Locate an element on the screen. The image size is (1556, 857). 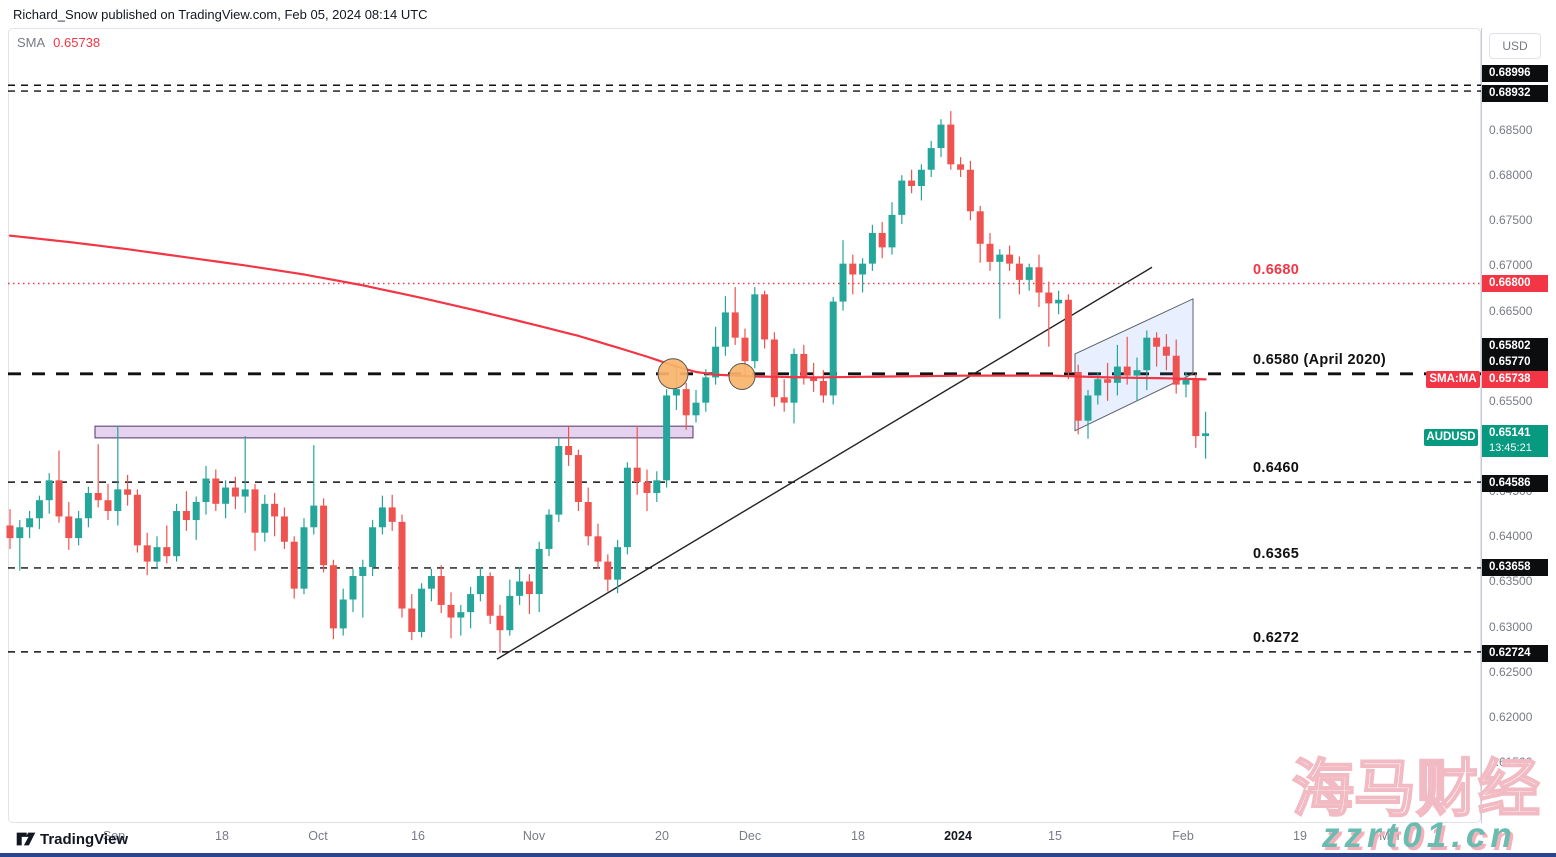
tradingview-brand-text: TradingView is located at coordinates (84, 839).